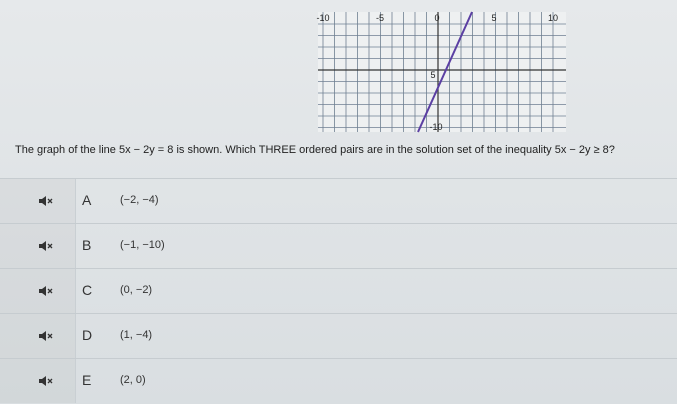 This screenshot has height=404, width=677. I want to click on option-text: (−1, −10), so click(142, 245).